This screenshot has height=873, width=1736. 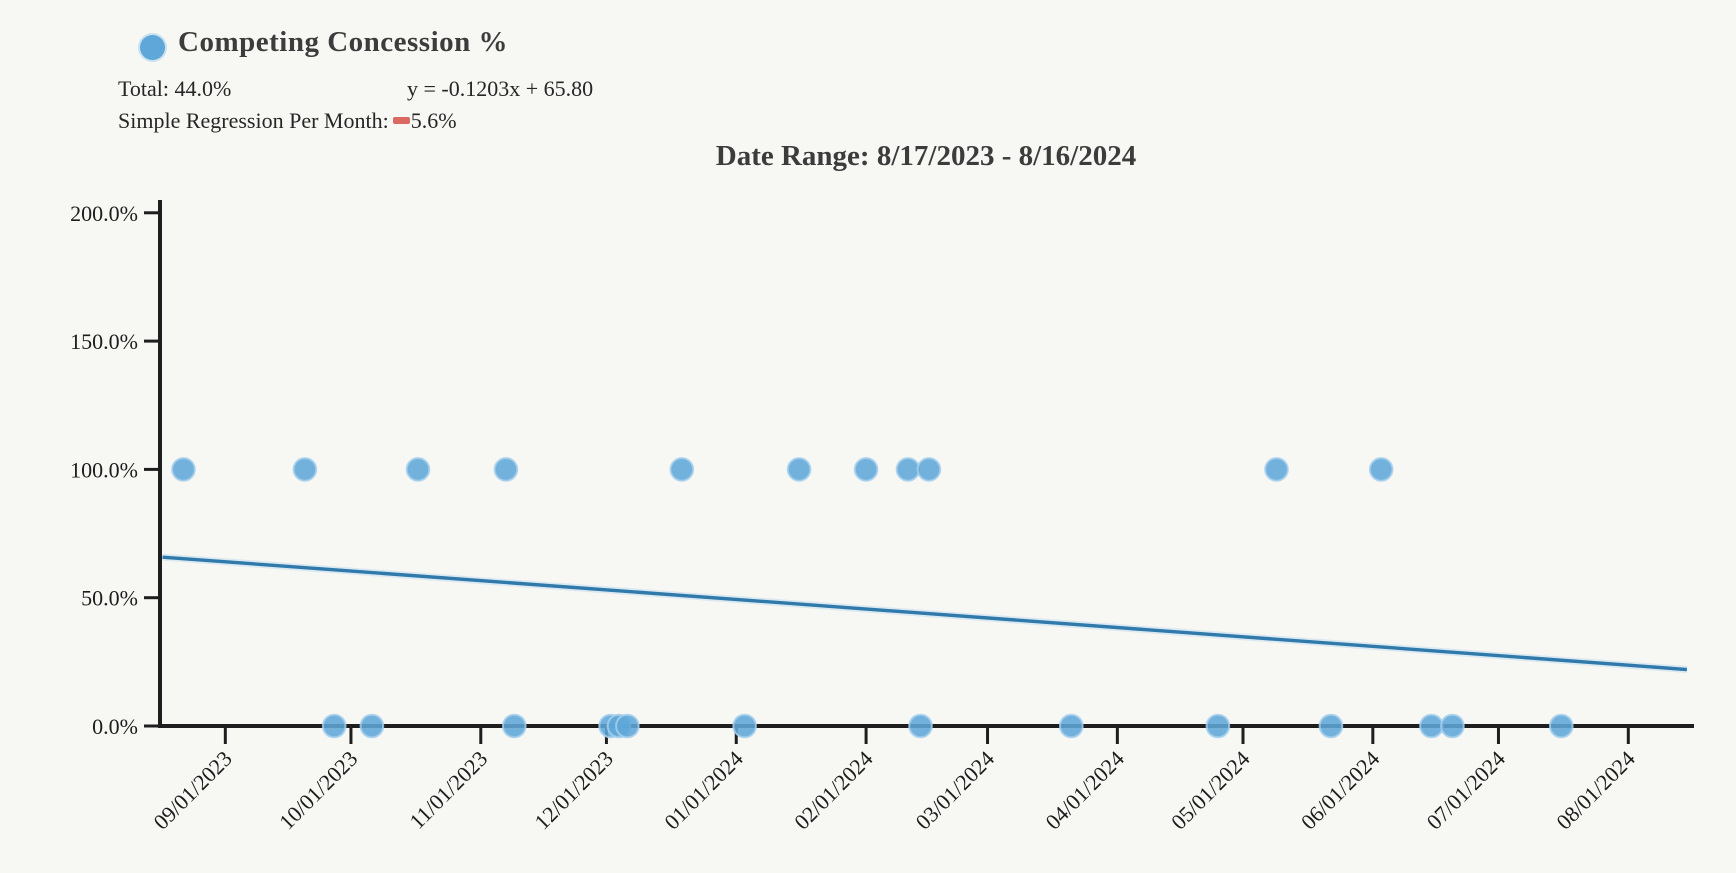 What do you see at coordinates (448, 790) in the screenshot?
I see `x-tick-label: 11/01/2023` at bounding box center [448, 790].